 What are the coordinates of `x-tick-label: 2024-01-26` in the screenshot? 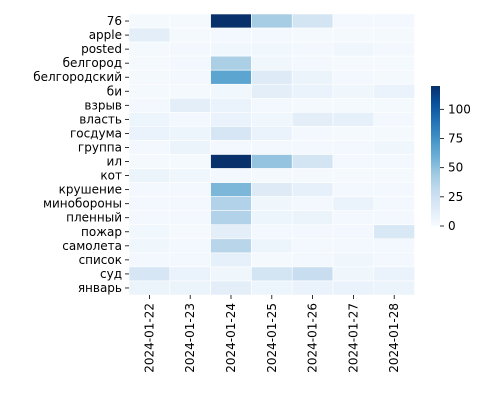 It's located at (313, 338).